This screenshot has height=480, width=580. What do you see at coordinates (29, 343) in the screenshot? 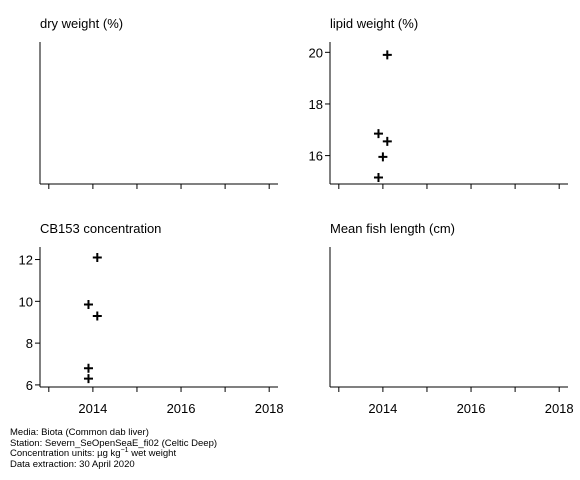
I see `y-tick-label: 8` at bounding box center [29, 343].